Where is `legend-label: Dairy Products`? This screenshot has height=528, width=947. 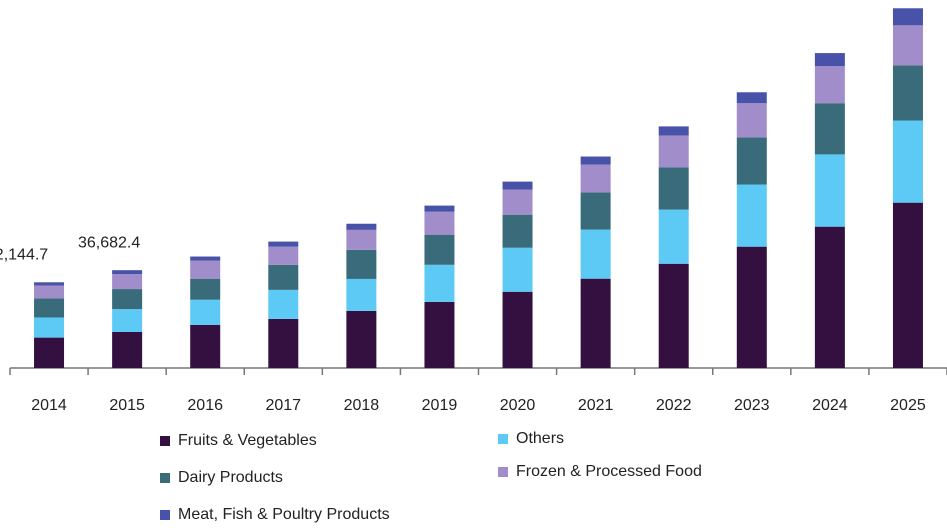 legend-label: Dairy Products is located at coordinates (230, 477).